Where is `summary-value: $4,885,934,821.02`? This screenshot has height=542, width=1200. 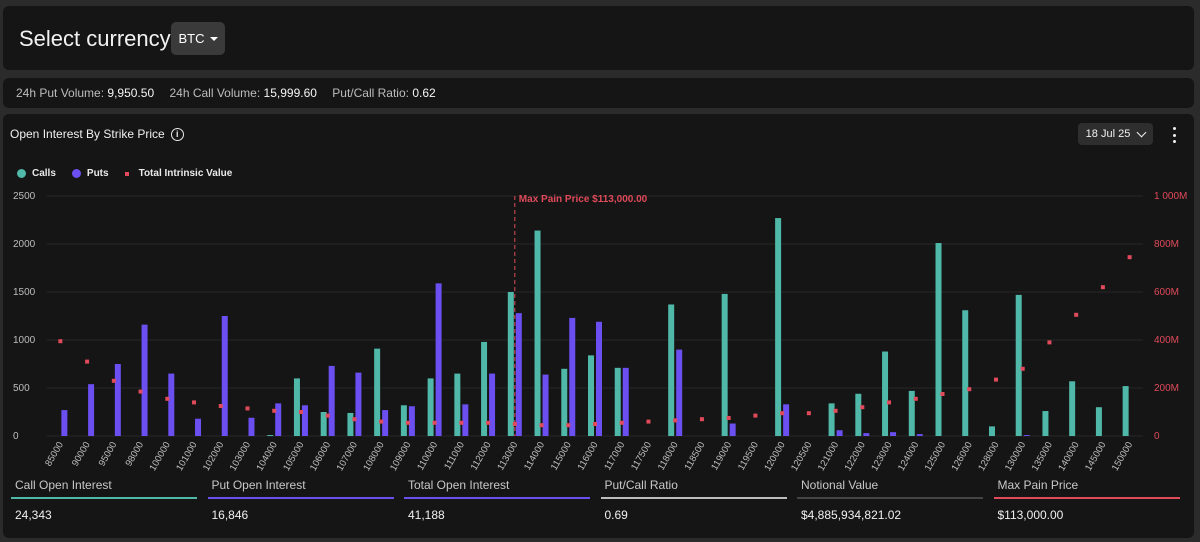
summary-value: $4,885,934,821.02 is located at coordinates (851, 515).